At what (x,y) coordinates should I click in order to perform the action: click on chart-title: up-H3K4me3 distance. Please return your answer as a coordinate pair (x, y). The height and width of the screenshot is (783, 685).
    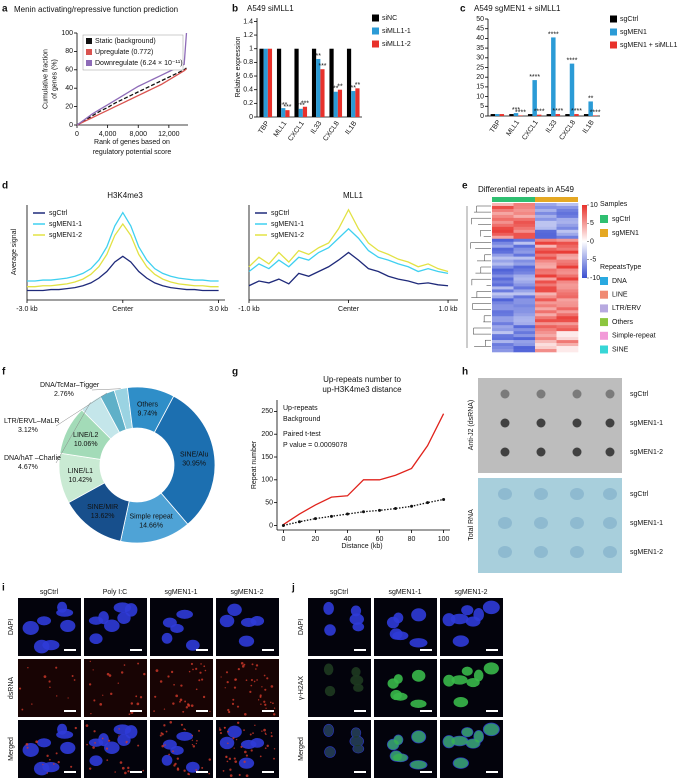
    Looking at the image, I should click on (362, 389).